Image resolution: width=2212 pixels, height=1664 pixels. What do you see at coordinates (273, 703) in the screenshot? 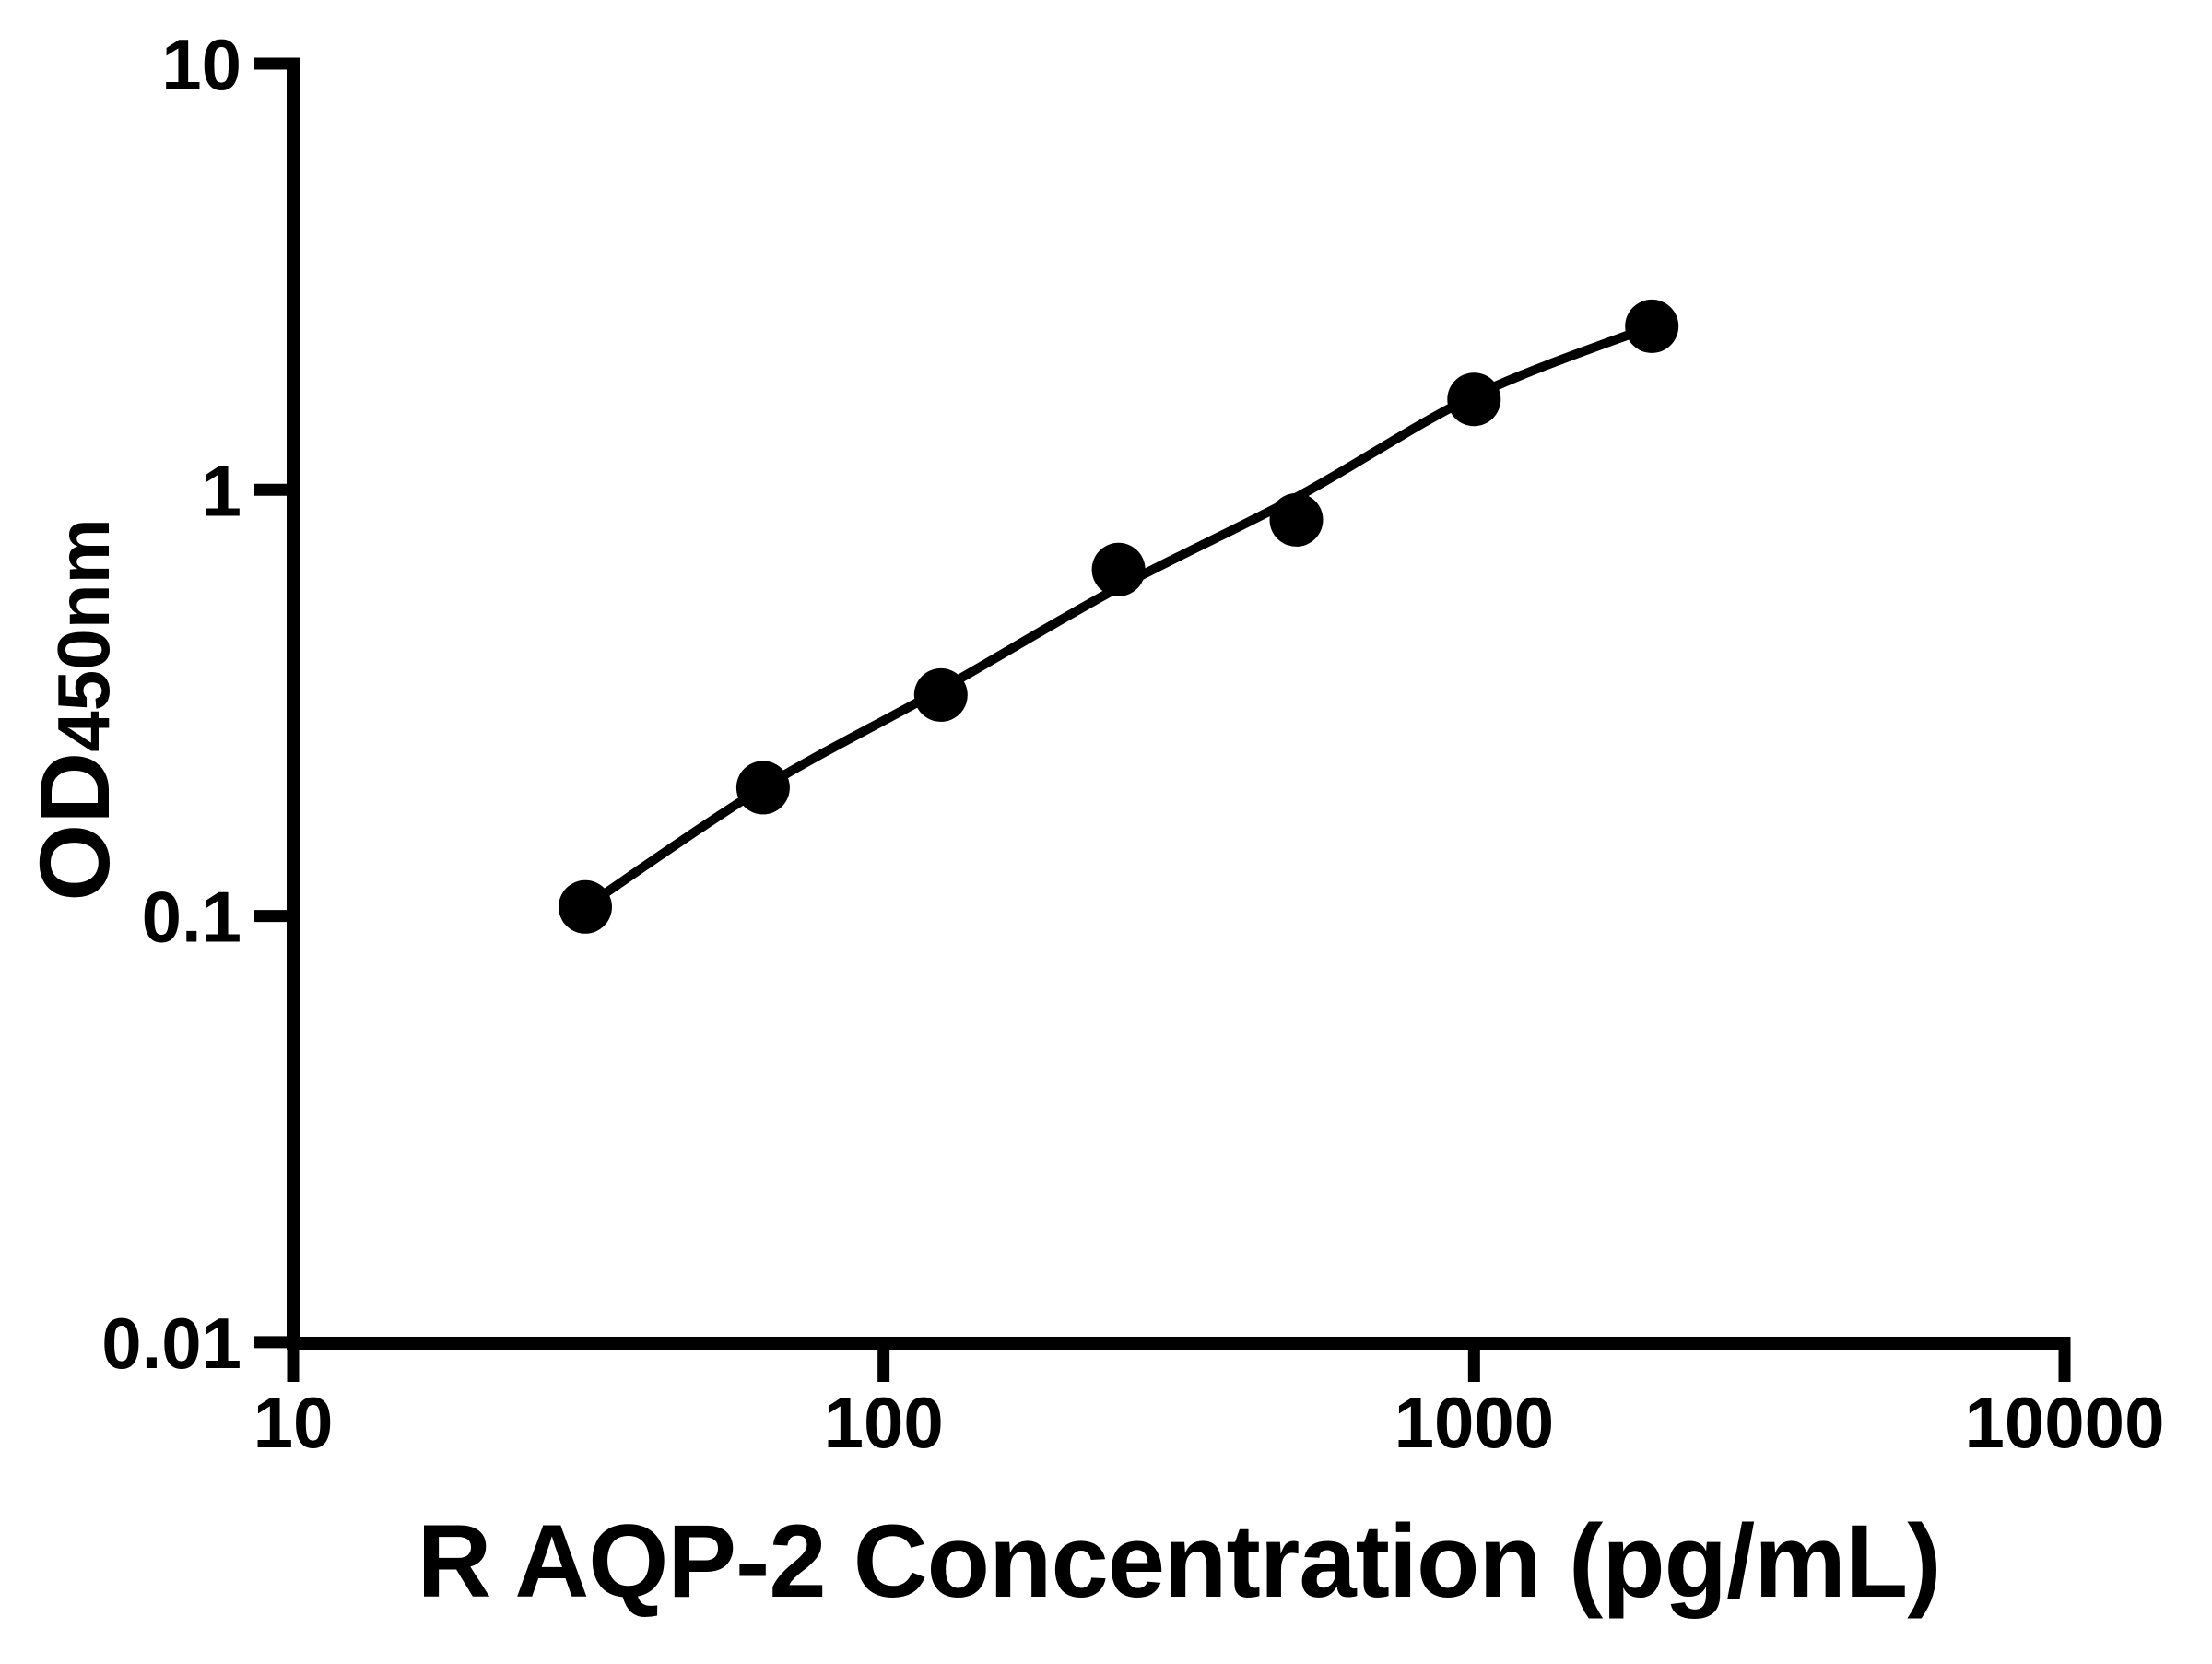
I see `y-axis-ticks` at bounding box center [273, 703].